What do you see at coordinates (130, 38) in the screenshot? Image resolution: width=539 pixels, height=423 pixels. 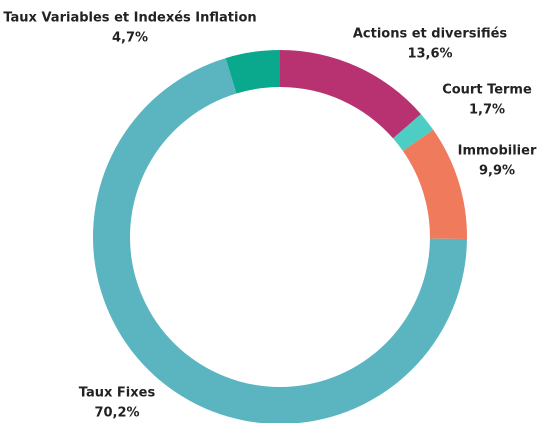 I see `slice-value-label: 4,7%` at bounding box center [130, 38].